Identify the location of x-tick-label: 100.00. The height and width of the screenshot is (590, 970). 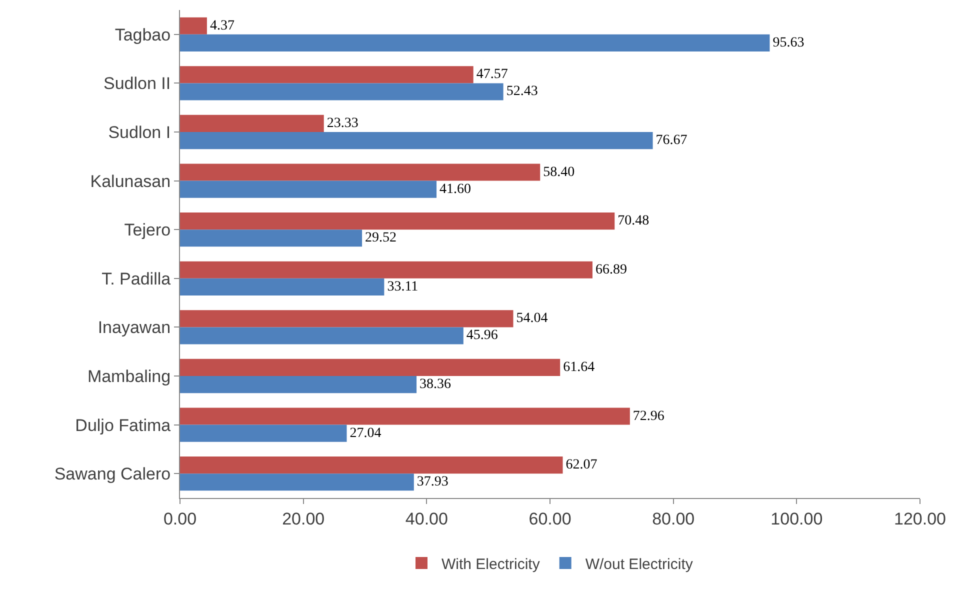
(796, 518).